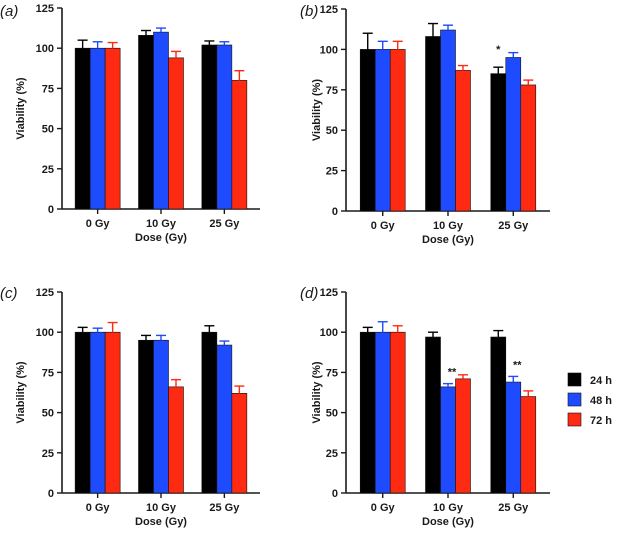  I want to click on panel-letter: (c), so click(9, 293).